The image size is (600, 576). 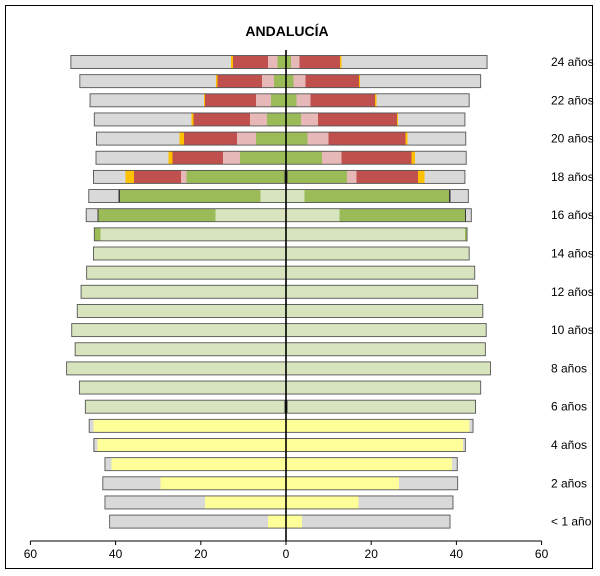 I want to click on bar-segment-16-a-os-left-green, so click(x=157, y=215).